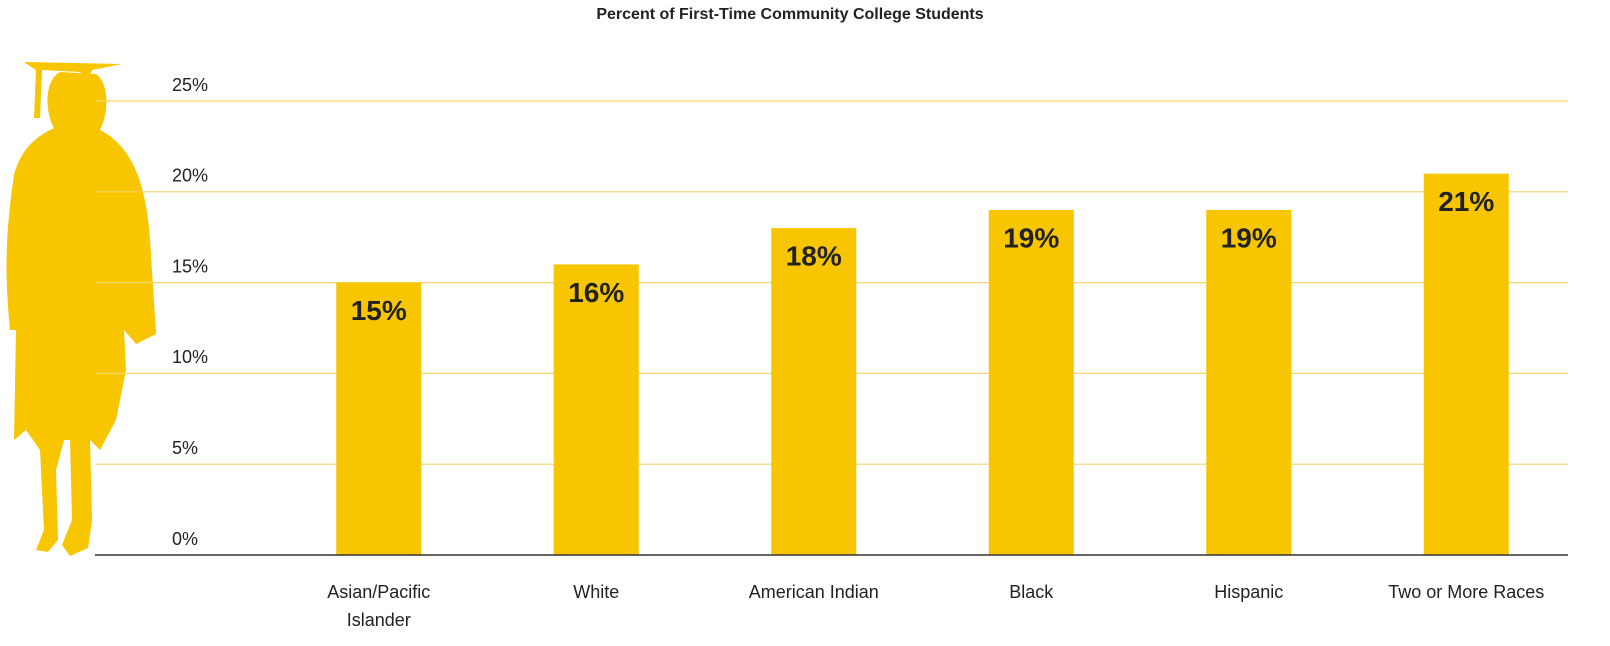  Describe the element at coordinates (1249, 592) in the screenshot. I see `x-tick-label: Hispanic` at that location.